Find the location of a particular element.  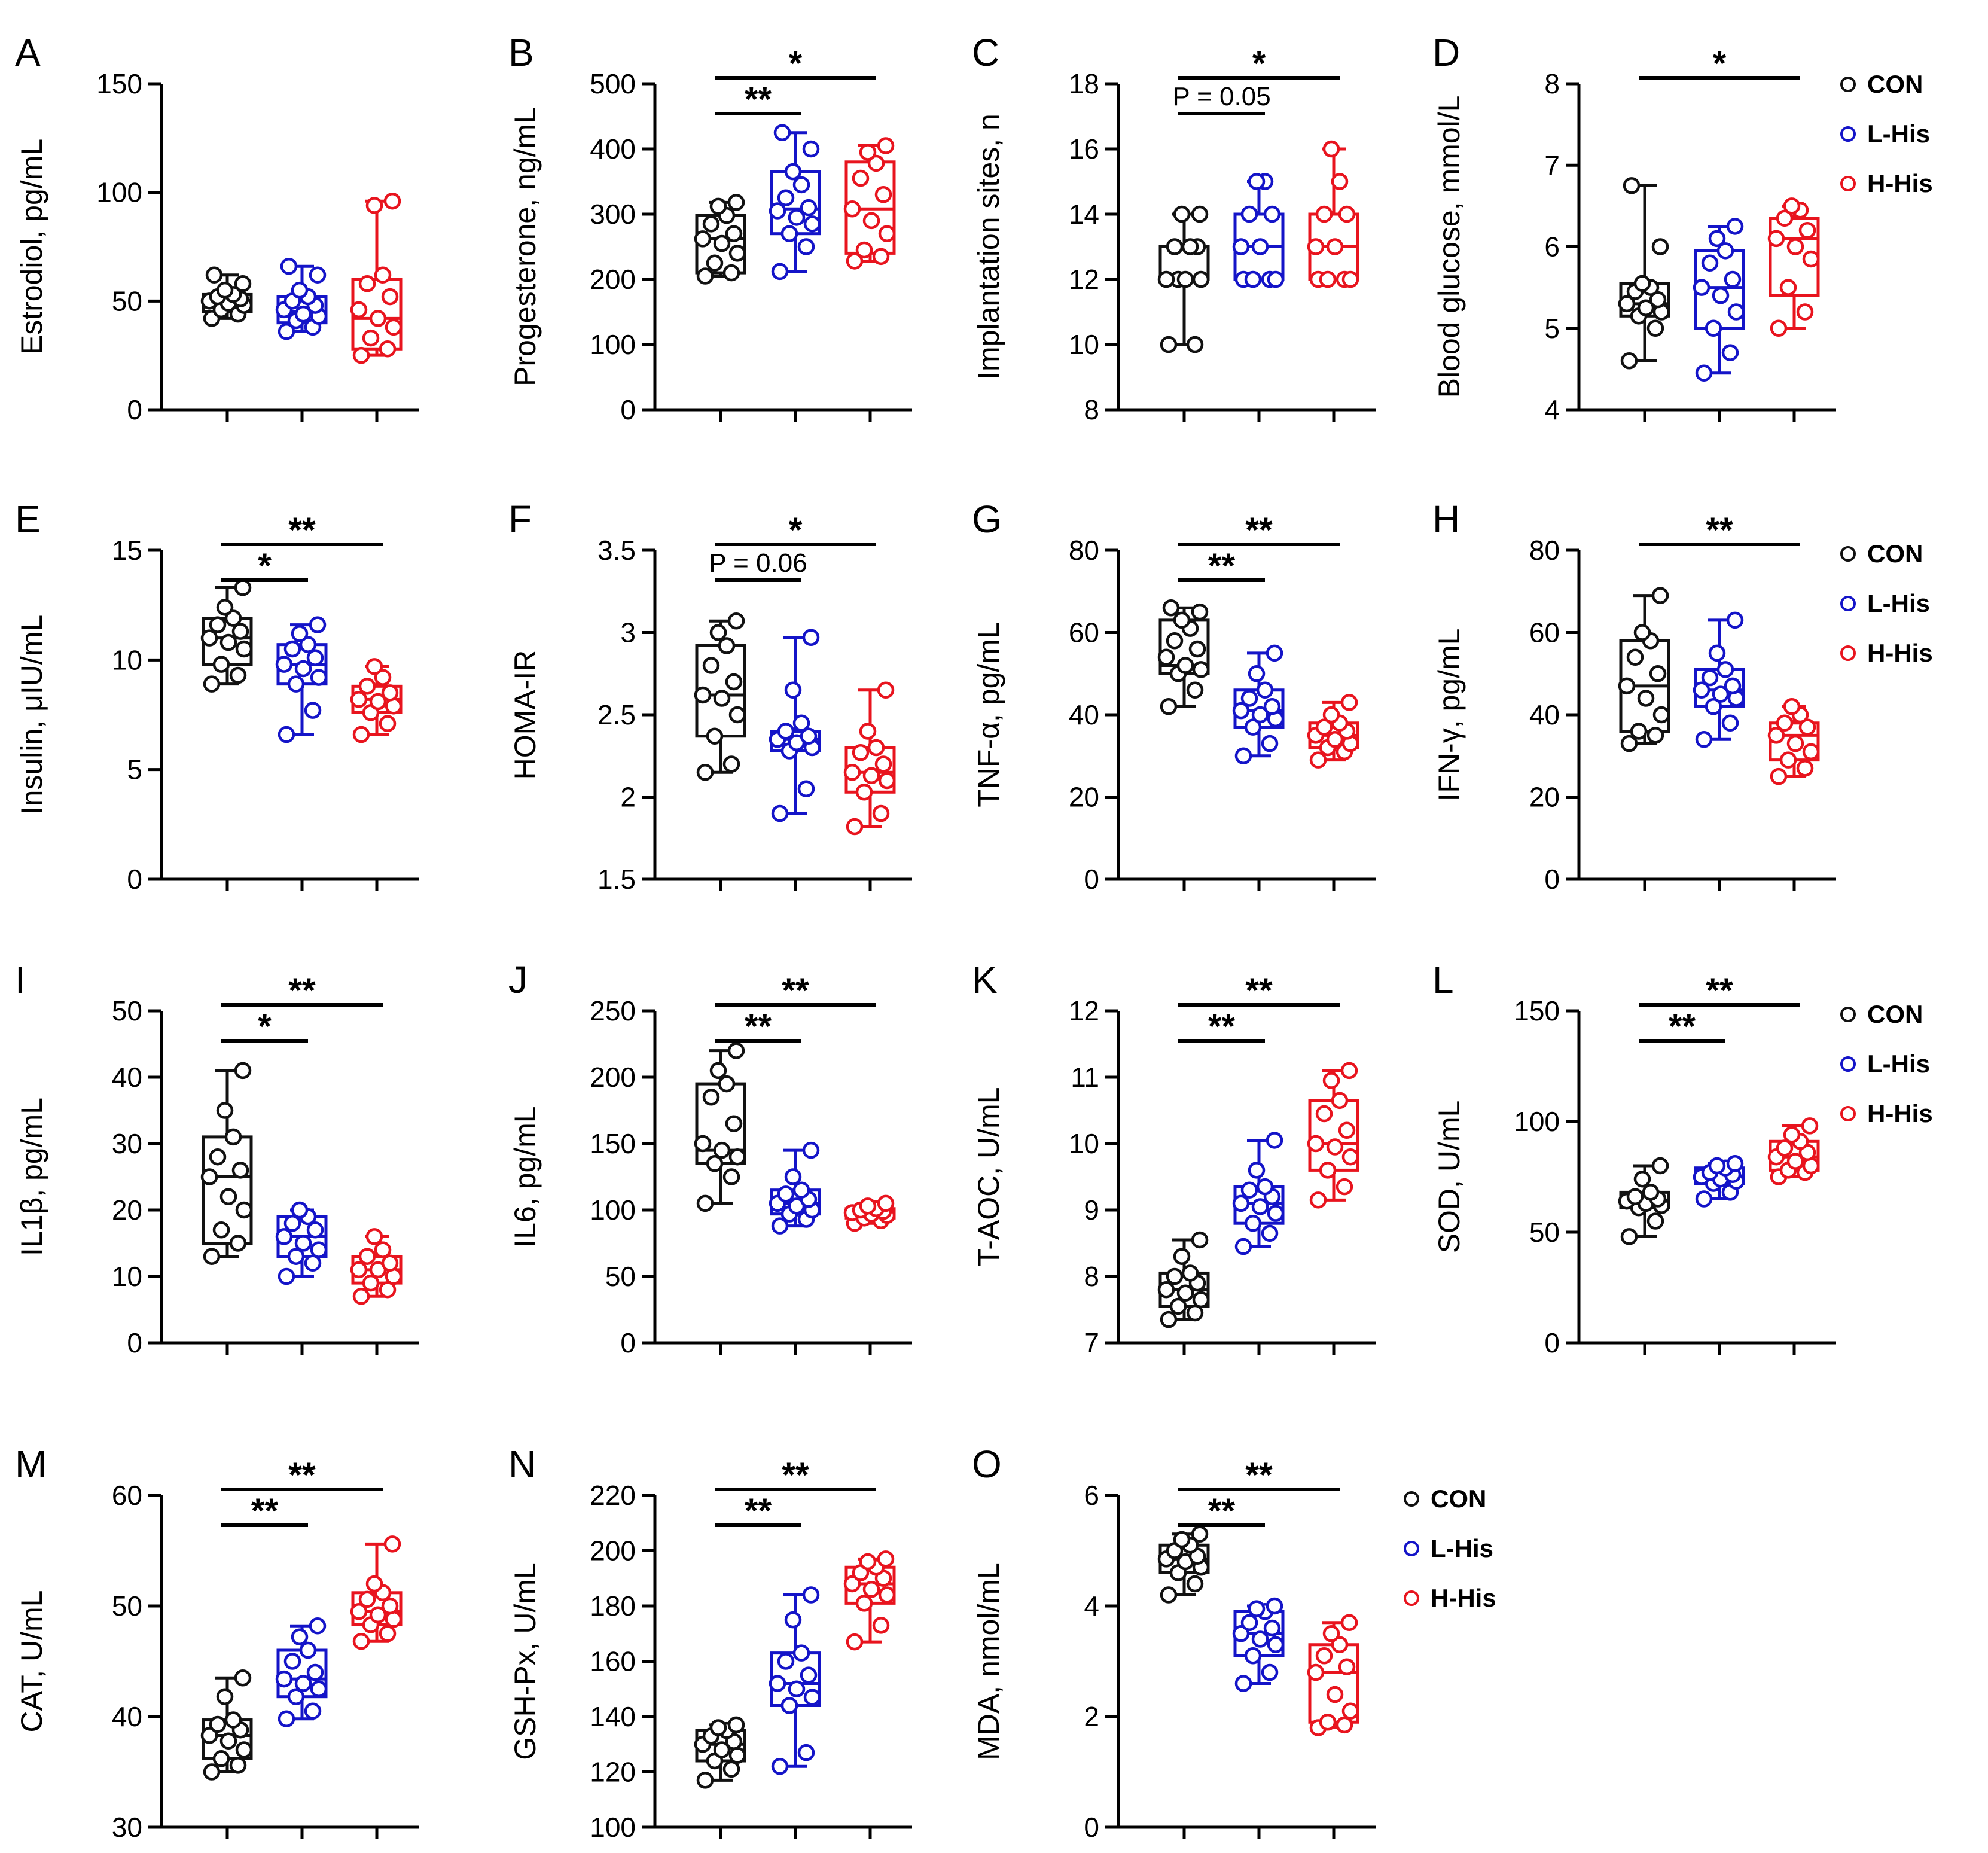

panel-J: J 0 50 100 150 200 250 IL6, pg/mL ** ** is located at coordinates (710, 1158).